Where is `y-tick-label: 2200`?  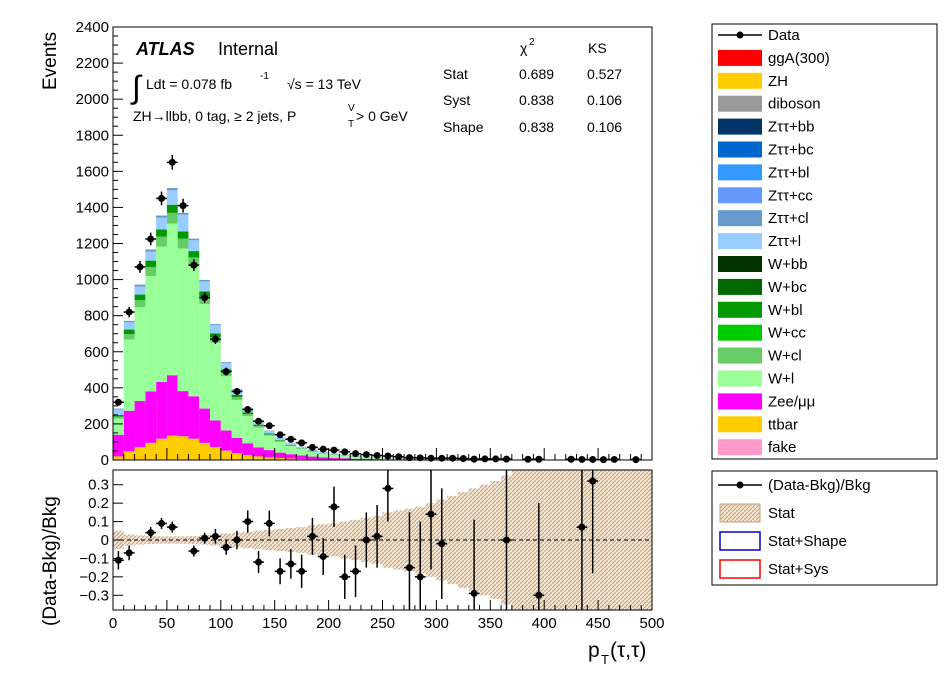 y-tick-label: 2200 is located at coordinates (92, 63).